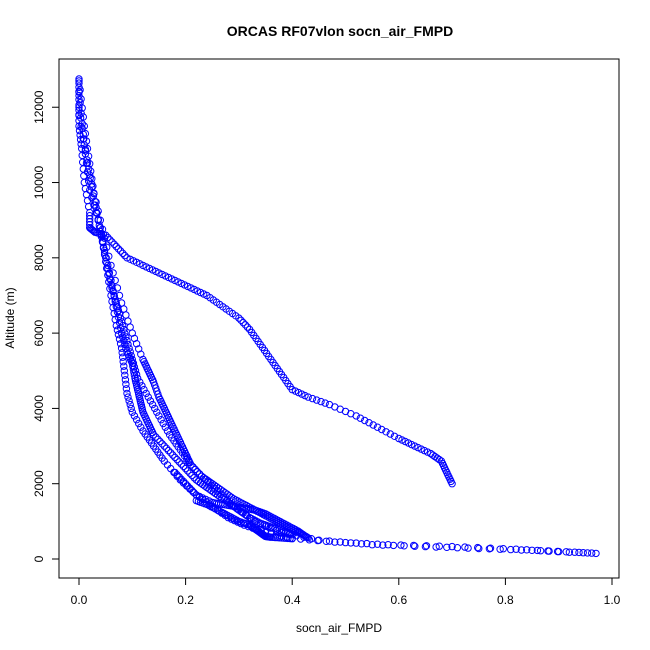  What do you see at coordinates (340, 31) in the screenshot?
I see `chart-title: ORCAS RF07vlon socn_air_FMPD` at bounding box center [340, 31].